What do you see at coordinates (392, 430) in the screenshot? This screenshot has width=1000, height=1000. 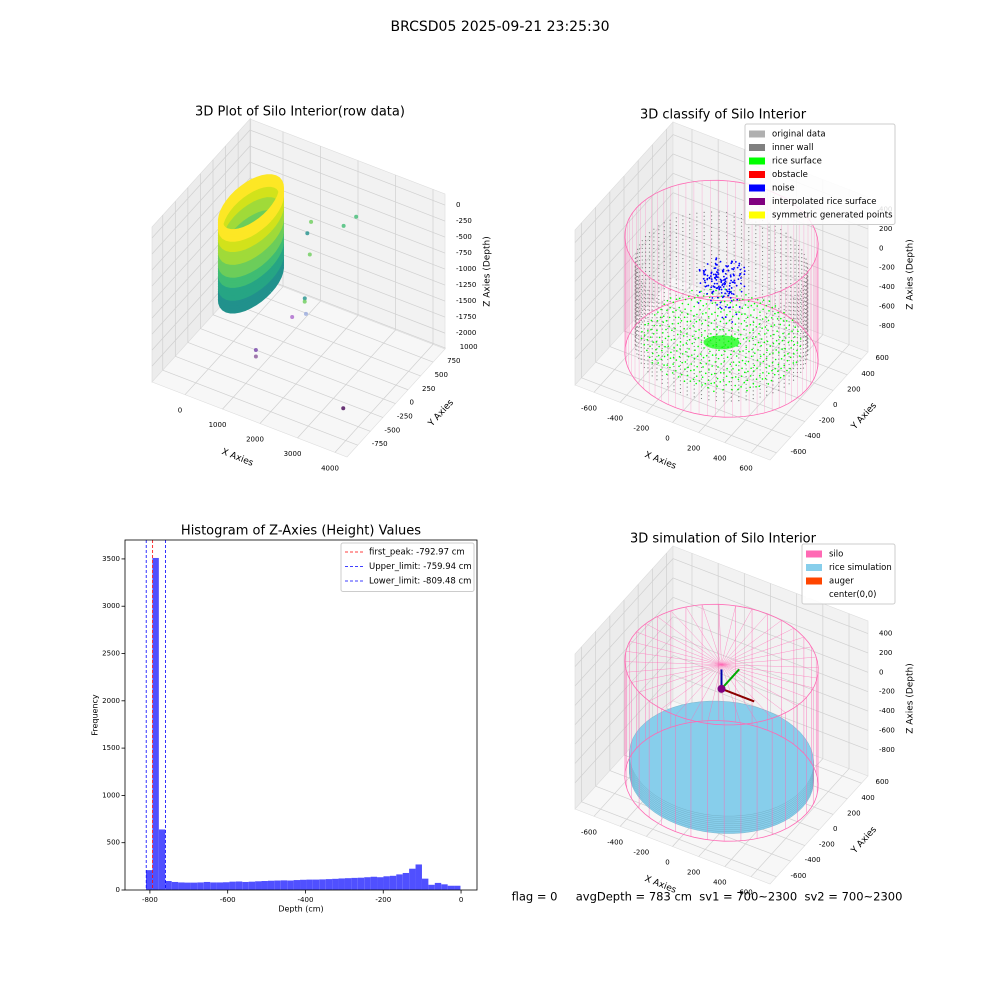 I see `y-tick-label: -500` at bounding box center [392, 430].